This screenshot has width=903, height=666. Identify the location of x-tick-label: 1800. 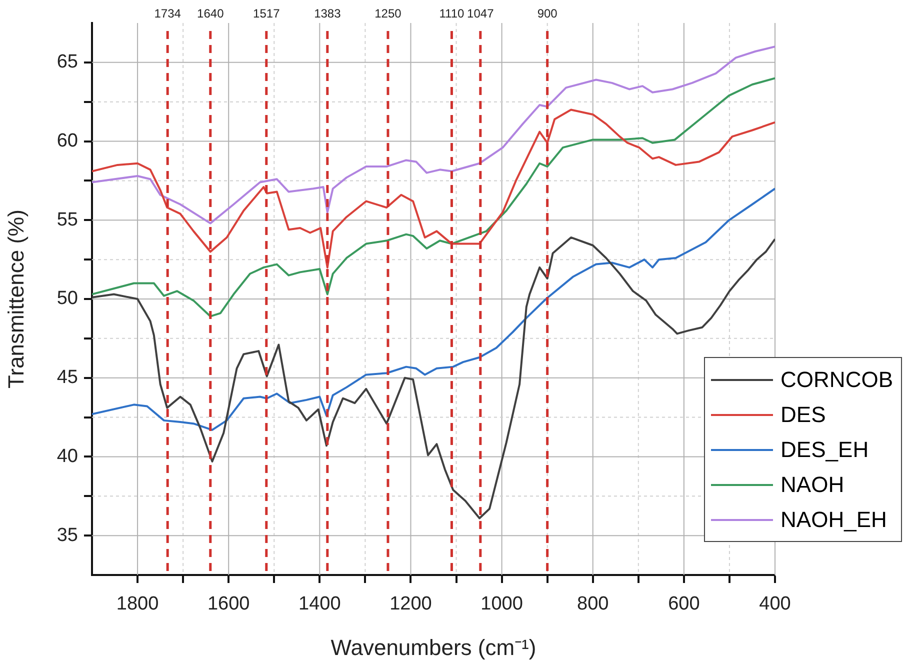
(137, 604).